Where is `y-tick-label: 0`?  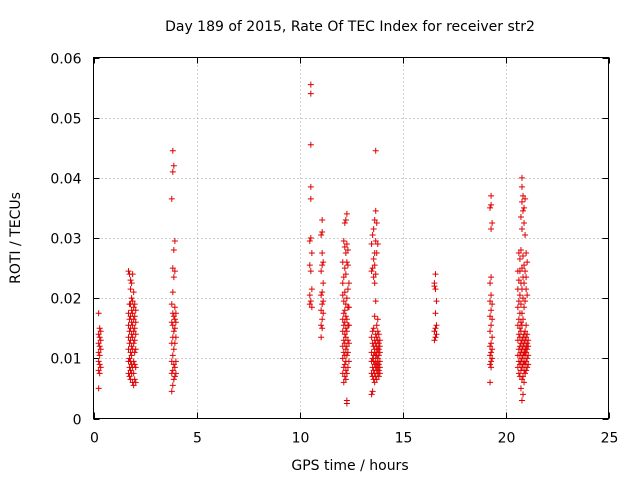
y-tick-label: 0 is located at coordinates (77, 421).